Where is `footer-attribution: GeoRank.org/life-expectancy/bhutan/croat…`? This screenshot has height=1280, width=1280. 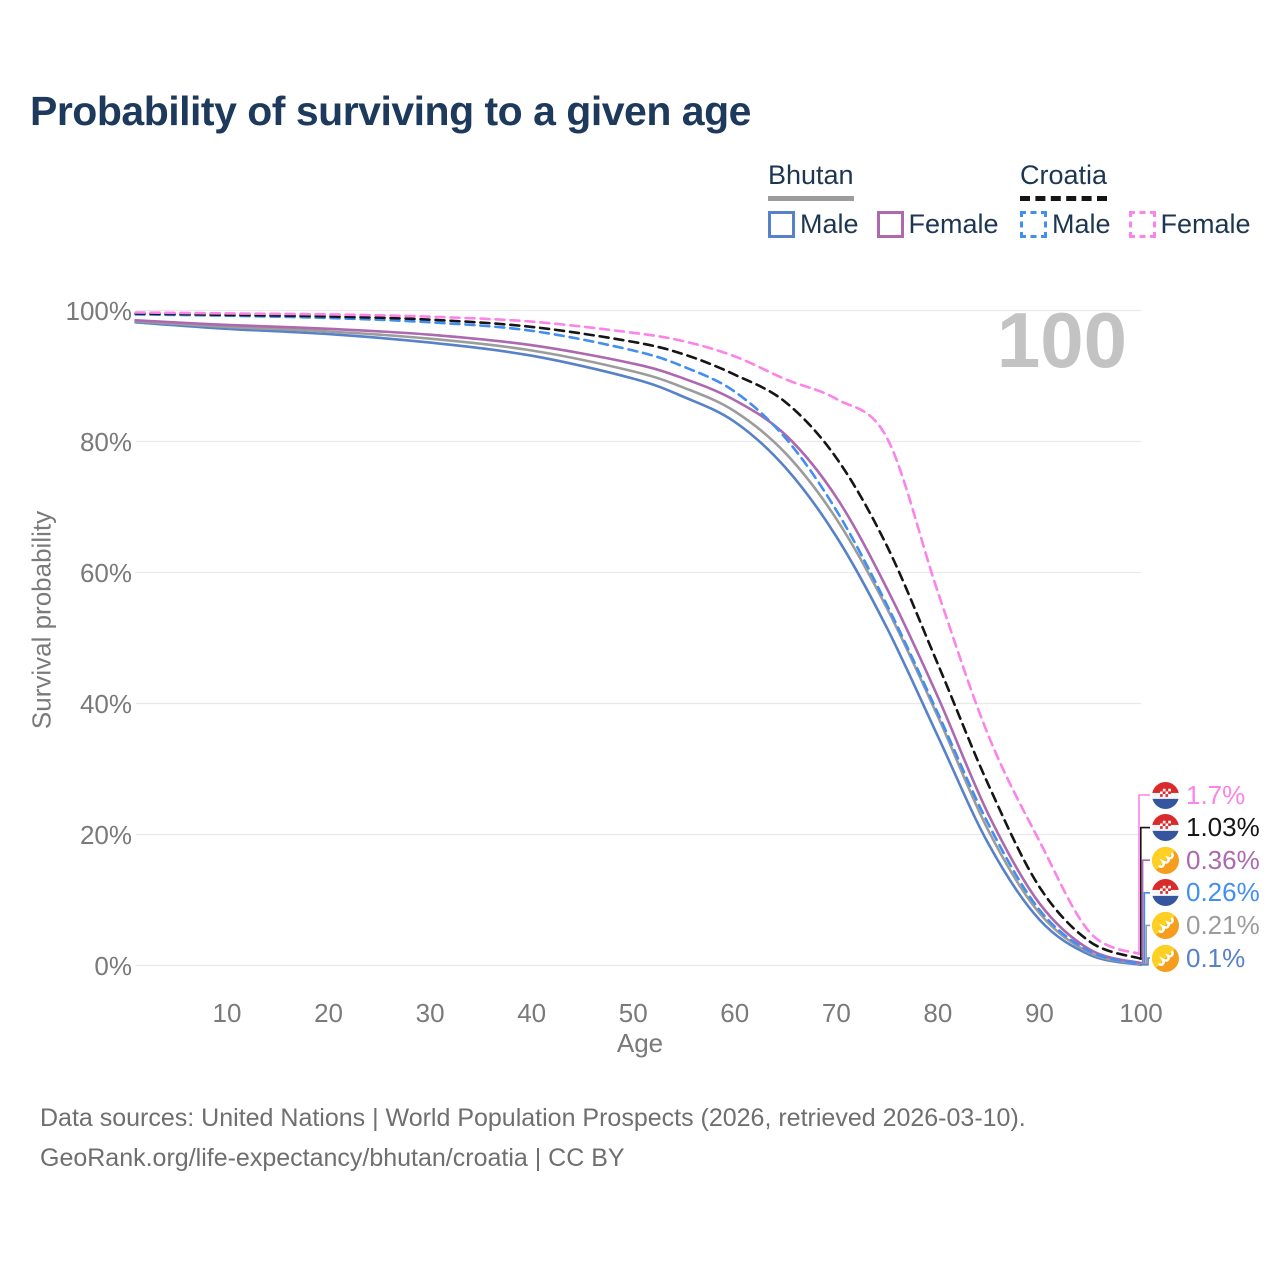 footer-attribution: GeoRank.org/life-expectancy/bhutan/croat… is located at coordinates (332, 1158).